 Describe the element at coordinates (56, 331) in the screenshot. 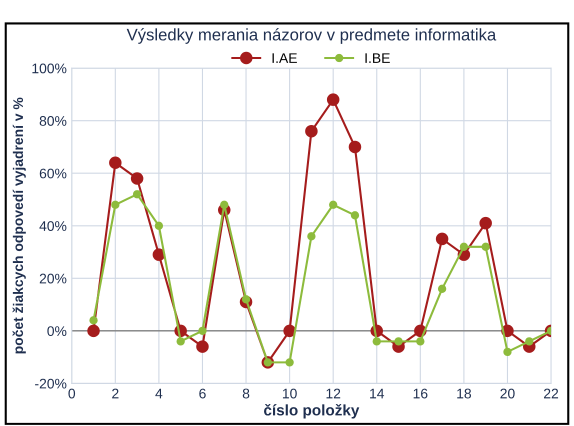

I see `y-tick-label: 0%` at that location.